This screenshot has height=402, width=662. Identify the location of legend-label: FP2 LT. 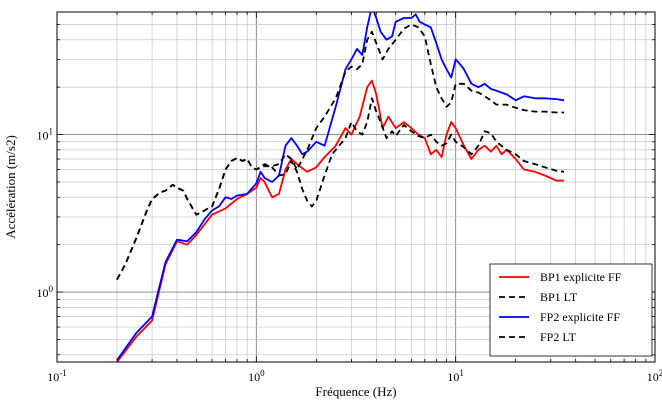
(558, 337).